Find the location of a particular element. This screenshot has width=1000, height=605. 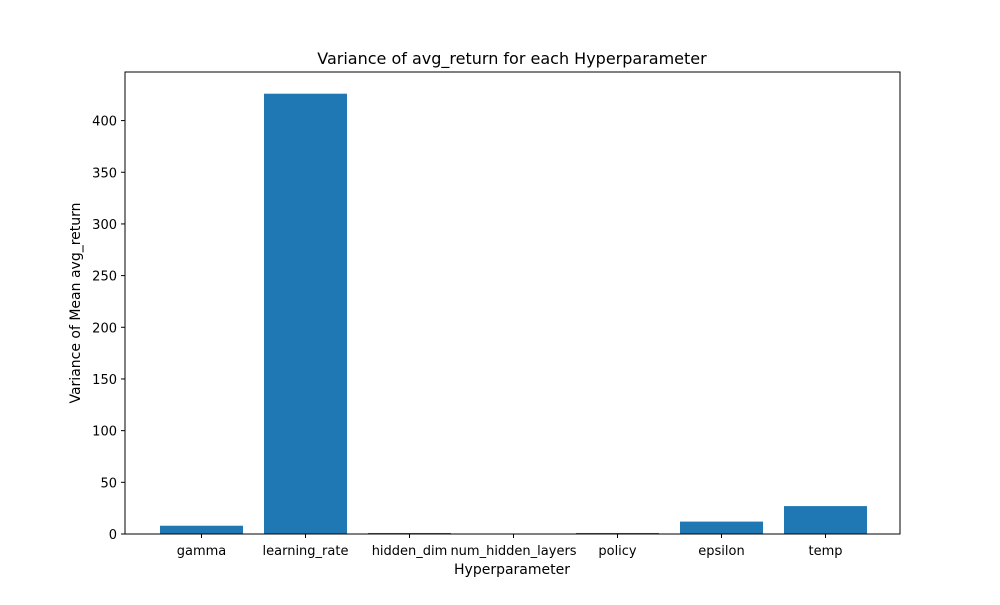

y-tick-label: 350 is located at coordinates (104, 173).